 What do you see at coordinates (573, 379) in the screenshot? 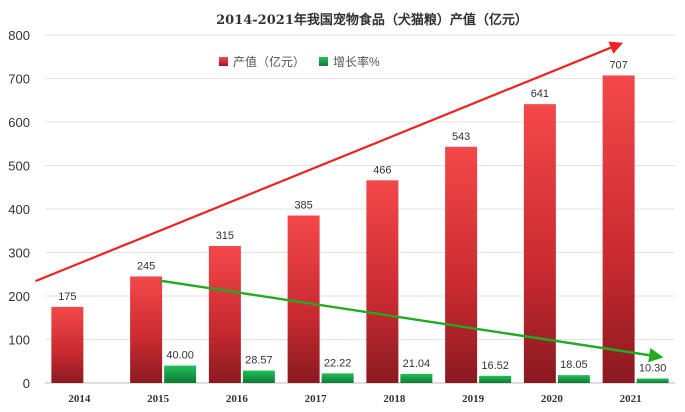
I see `bar-growth-2020` at bounding box center [573, 379].